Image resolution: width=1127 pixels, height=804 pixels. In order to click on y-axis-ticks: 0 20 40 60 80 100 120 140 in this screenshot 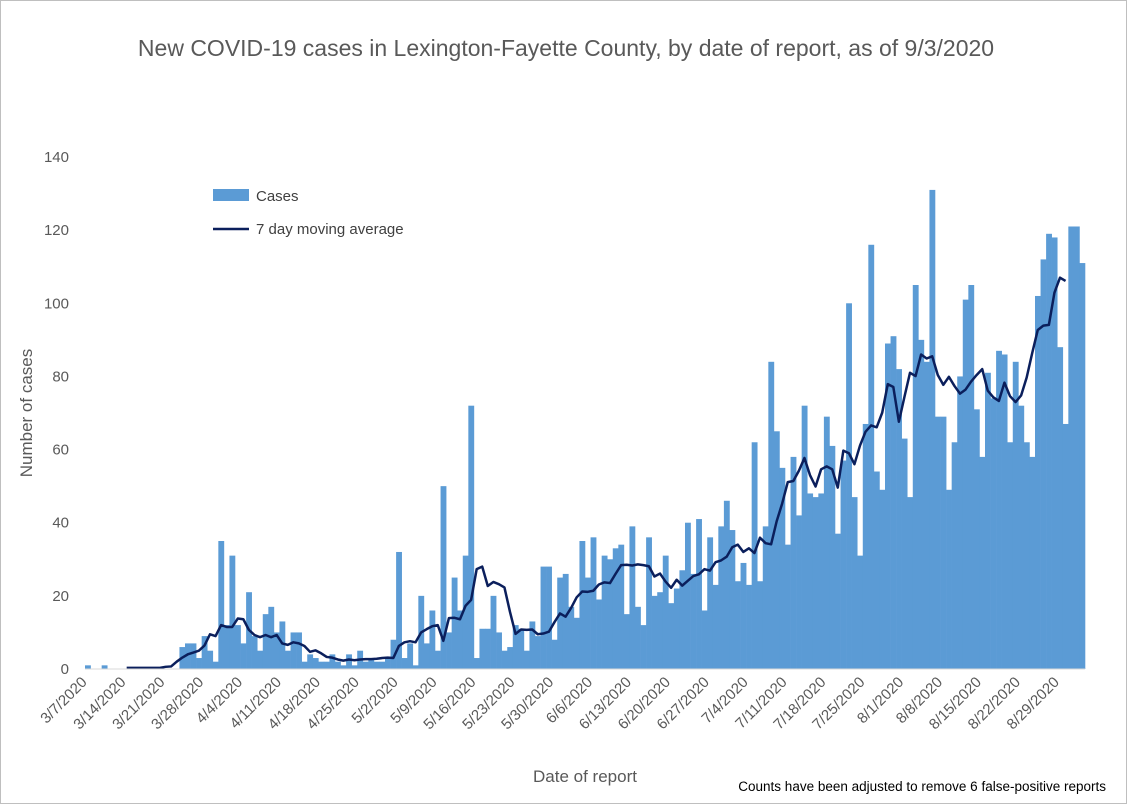, I will do `click(56, 413)`.